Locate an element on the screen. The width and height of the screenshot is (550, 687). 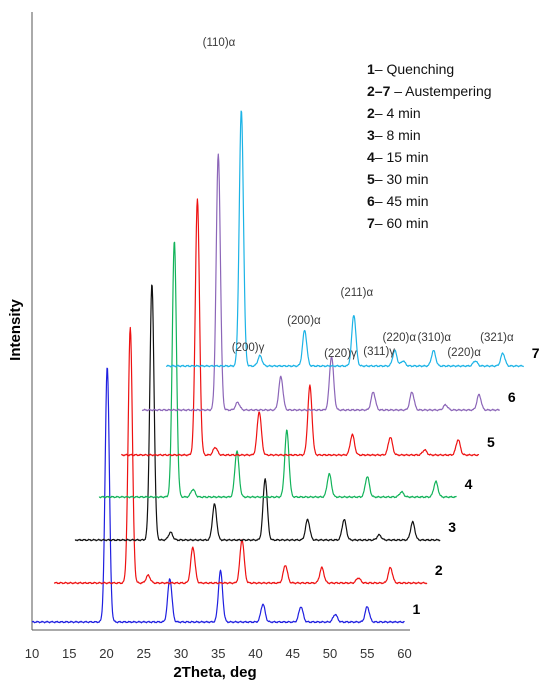
legend-text: – Austempering is located at coordinates (440, 91).